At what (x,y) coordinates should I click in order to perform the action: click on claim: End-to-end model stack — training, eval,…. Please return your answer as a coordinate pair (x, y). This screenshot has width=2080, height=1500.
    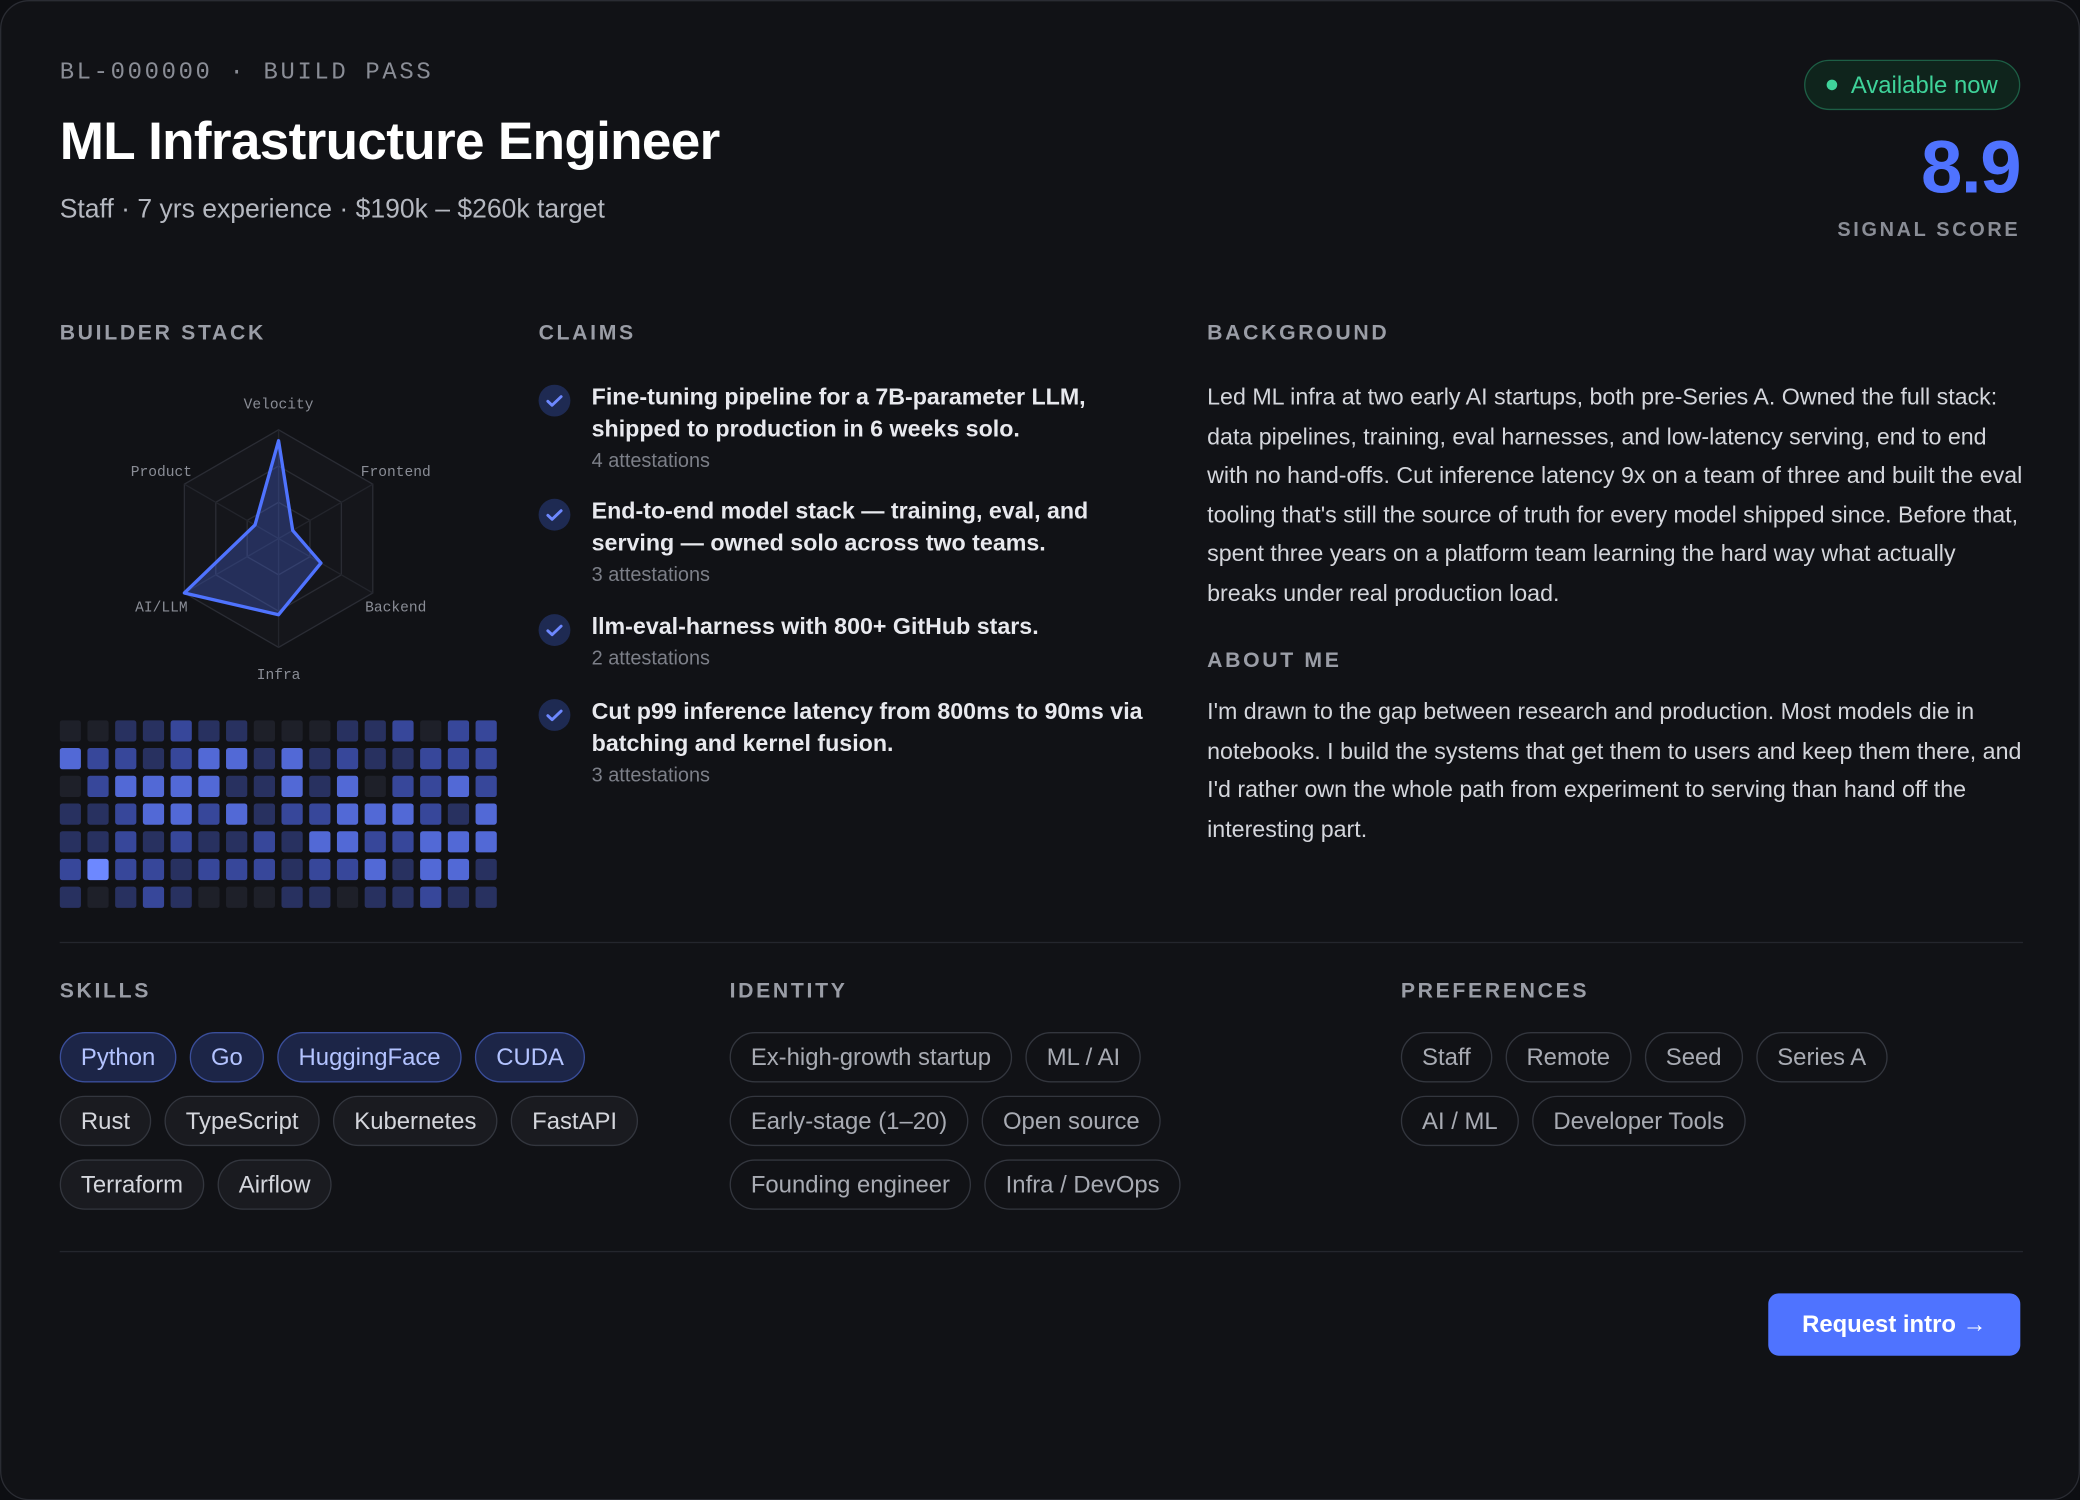
    Looking at the image, I should click on (843, 541).